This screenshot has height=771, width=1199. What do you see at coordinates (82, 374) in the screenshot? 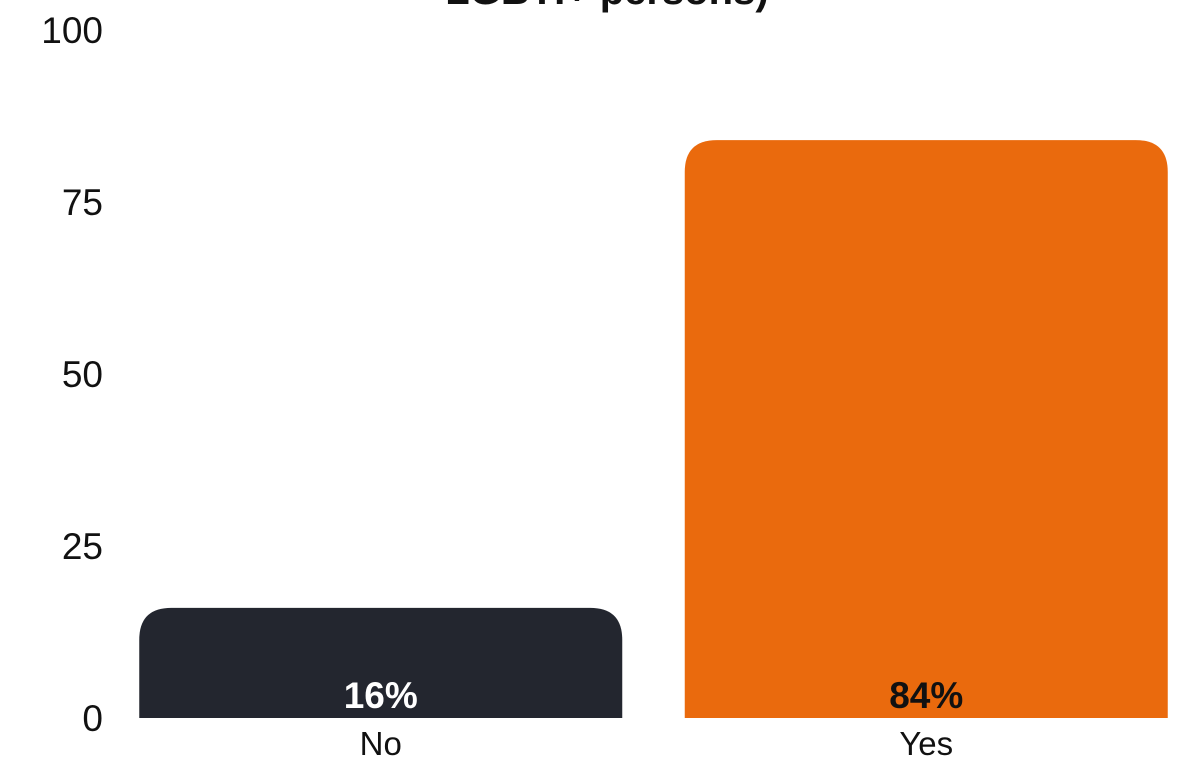
I see `y-tick-label: 50` at bounding box center [82, 374].